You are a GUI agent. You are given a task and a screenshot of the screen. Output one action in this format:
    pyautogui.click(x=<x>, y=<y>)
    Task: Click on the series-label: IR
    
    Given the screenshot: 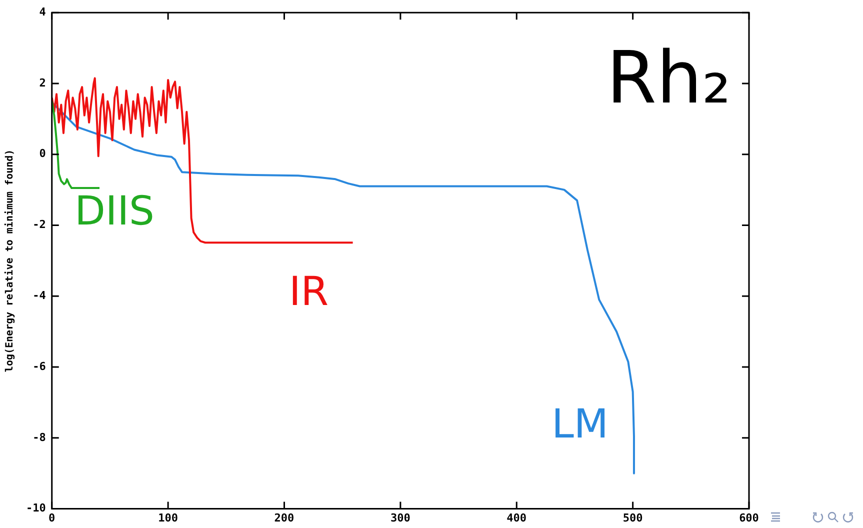 What is the action you would take?
    pyautogui.click(x=309, y=292)
    